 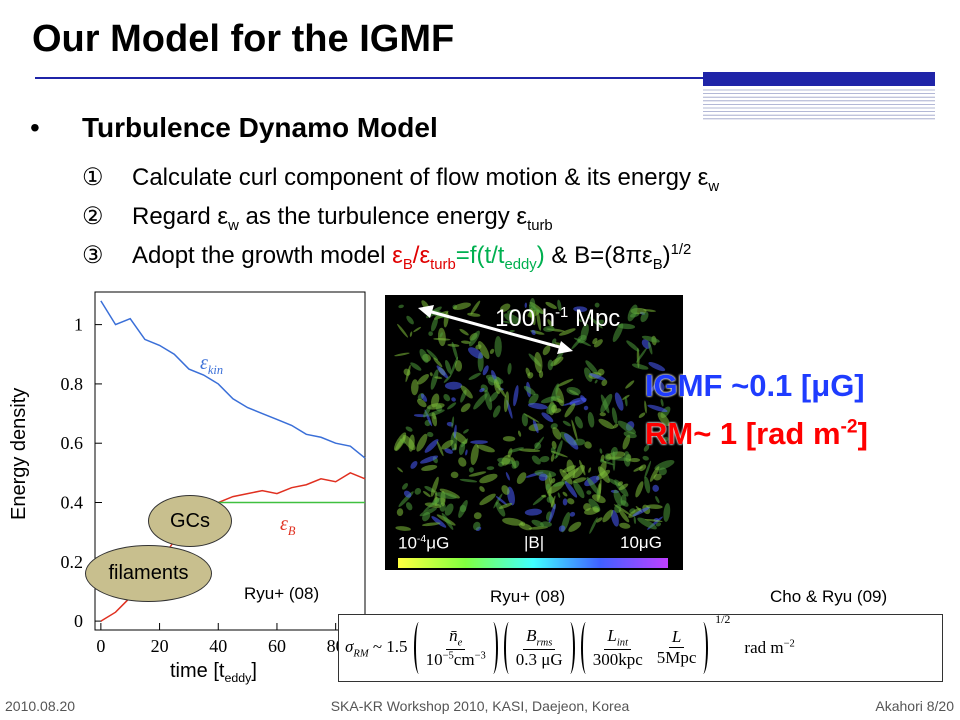 What do you see at coordinates (533, 563) in the screenshot?
I see `colorbar` at bounding box center [533, 563].